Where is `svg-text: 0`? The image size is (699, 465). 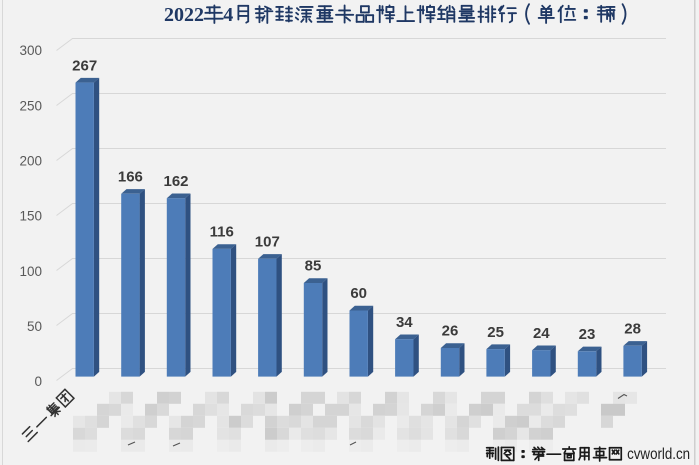 svg-text: 0 is located at coordinates (38, 381).